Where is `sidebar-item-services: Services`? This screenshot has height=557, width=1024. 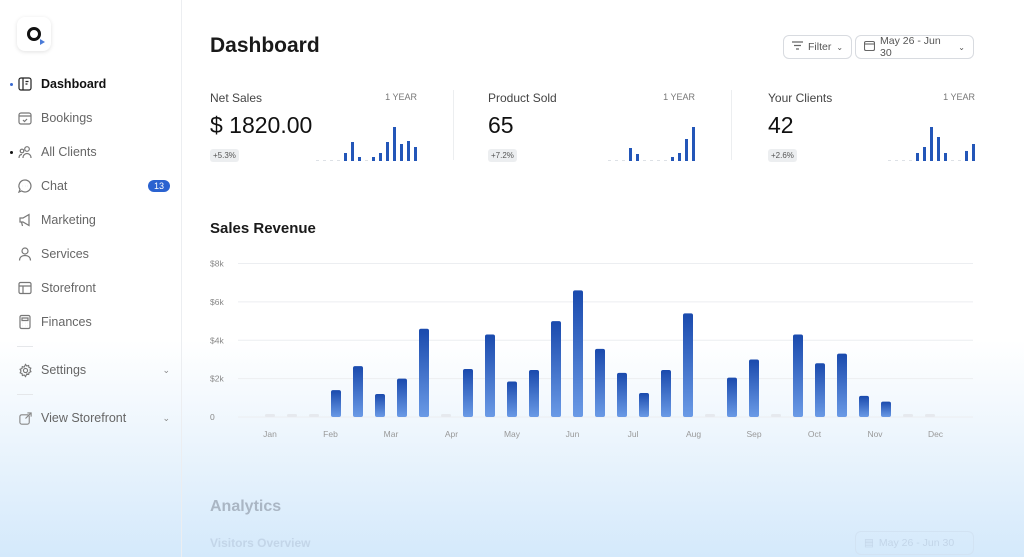 sidebar-item-services: Services is located at coordinates (90, 254).